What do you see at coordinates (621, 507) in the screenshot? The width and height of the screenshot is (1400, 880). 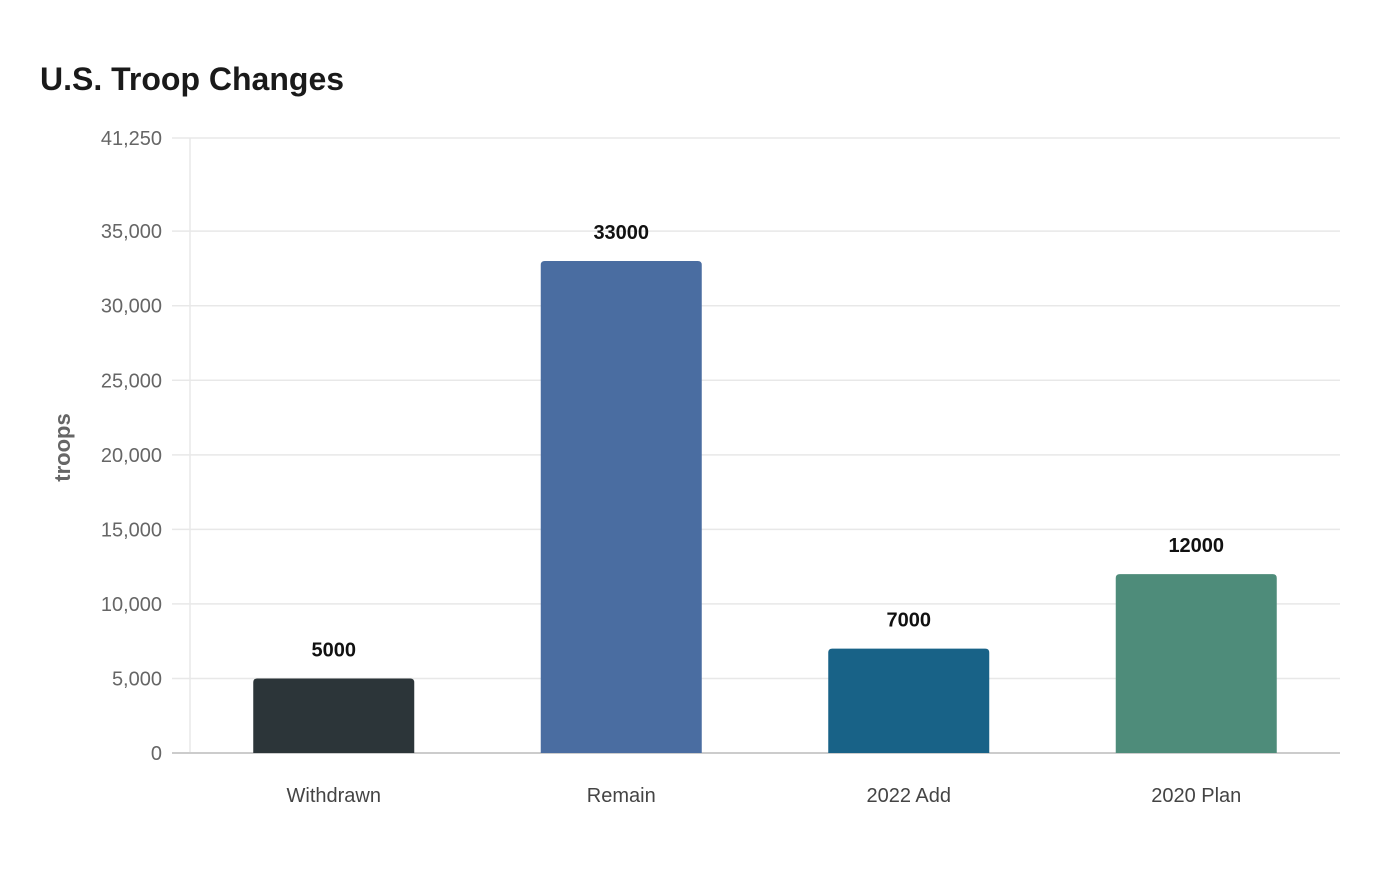 I see `bar-remain` at bounding box center [621, 507].